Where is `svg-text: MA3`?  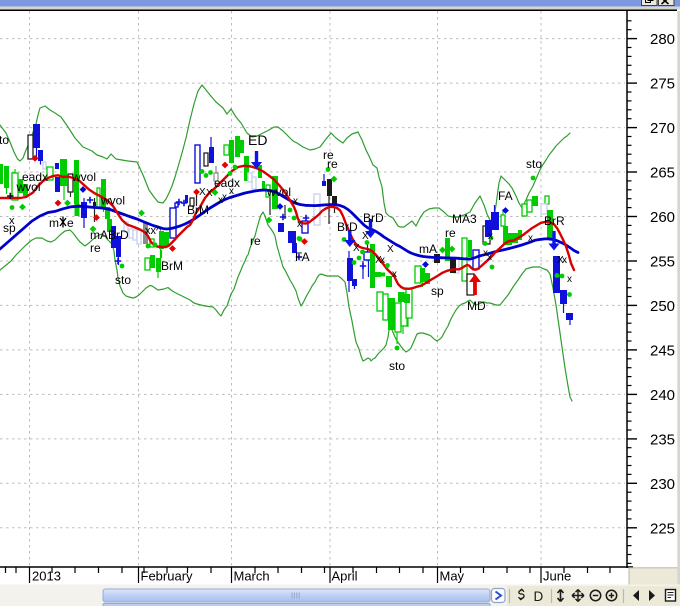
svg-text: MA3 is located at coordinates (464, 219).